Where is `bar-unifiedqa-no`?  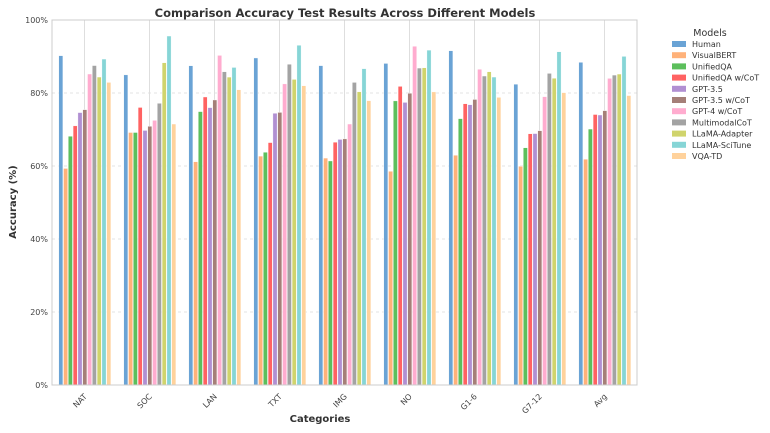
bar-unifiedqa-no is located at coordinates (395, 243).